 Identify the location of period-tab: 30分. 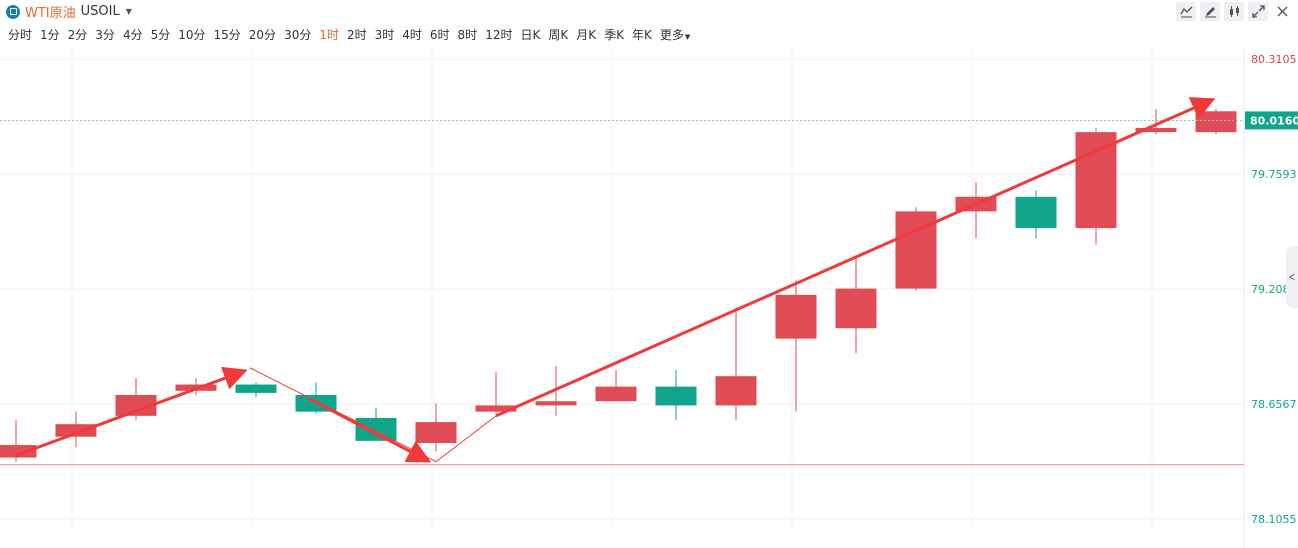
(298, 35).